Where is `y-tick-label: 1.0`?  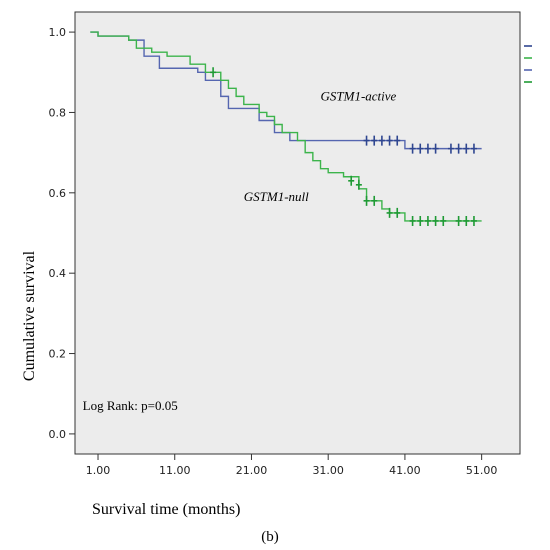 y-tick-label: 1.0 is located at coordinates (58, 32).